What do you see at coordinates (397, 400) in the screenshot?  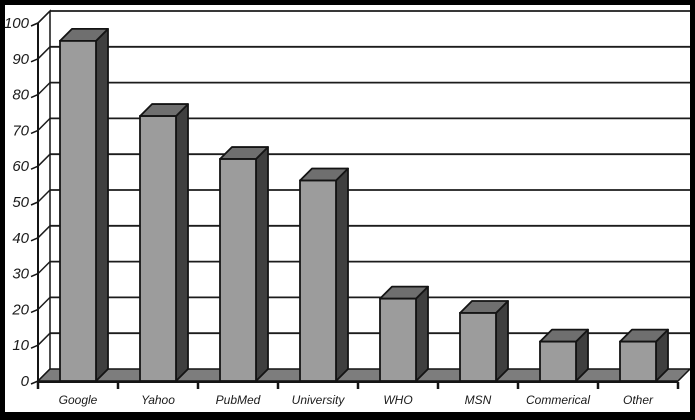 I see `x-axis-label: WHO` at bounding box center [397, 400].